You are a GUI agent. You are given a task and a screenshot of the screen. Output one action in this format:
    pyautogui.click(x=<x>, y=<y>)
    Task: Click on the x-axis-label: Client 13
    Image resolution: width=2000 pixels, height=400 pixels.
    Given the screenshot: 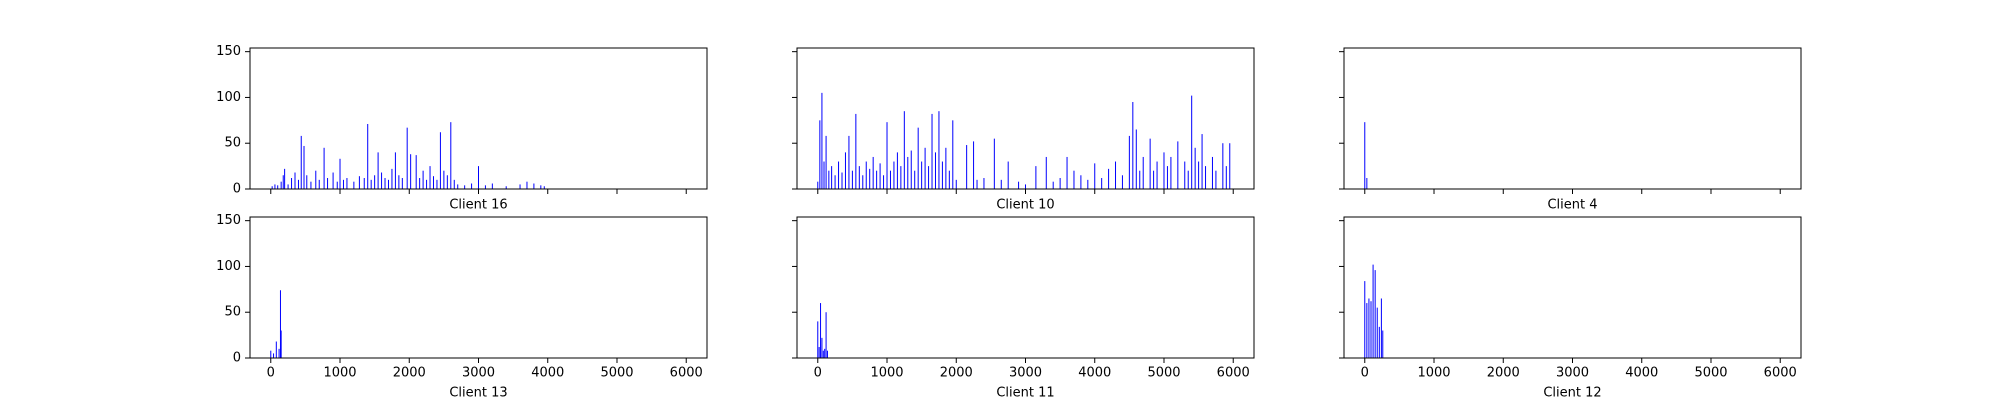 What is the action you would take?
    pyautogui.click(x=478, y=393)
    